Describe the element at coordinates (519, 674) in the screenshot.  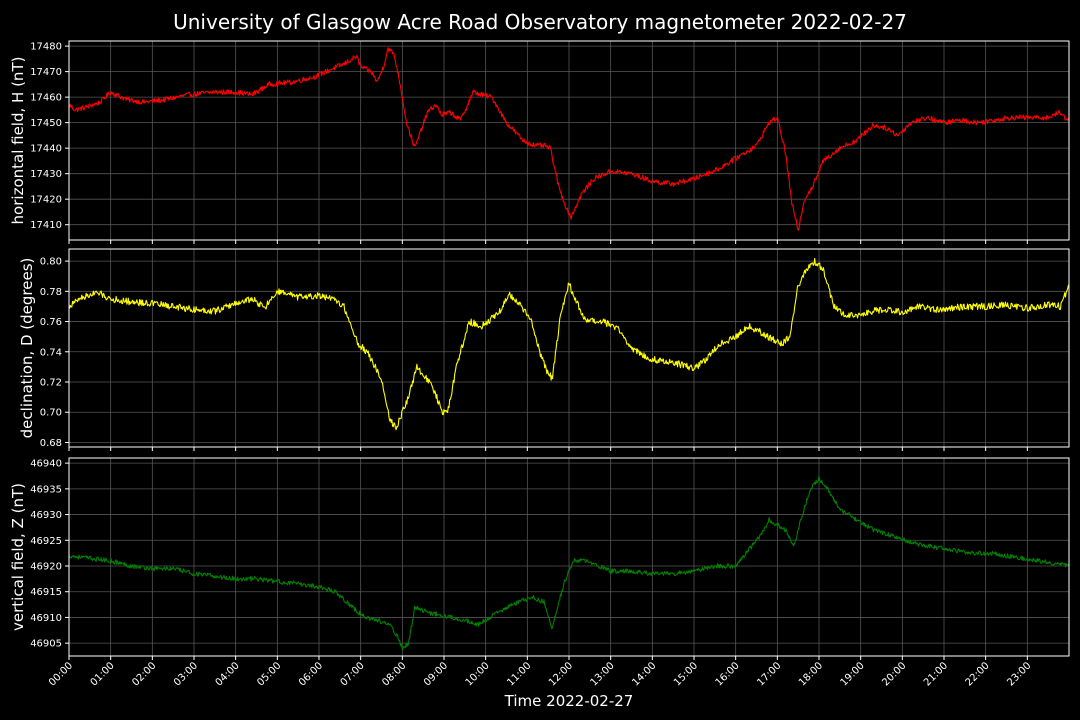
I see `x-tick-label: 11:00` at that location.